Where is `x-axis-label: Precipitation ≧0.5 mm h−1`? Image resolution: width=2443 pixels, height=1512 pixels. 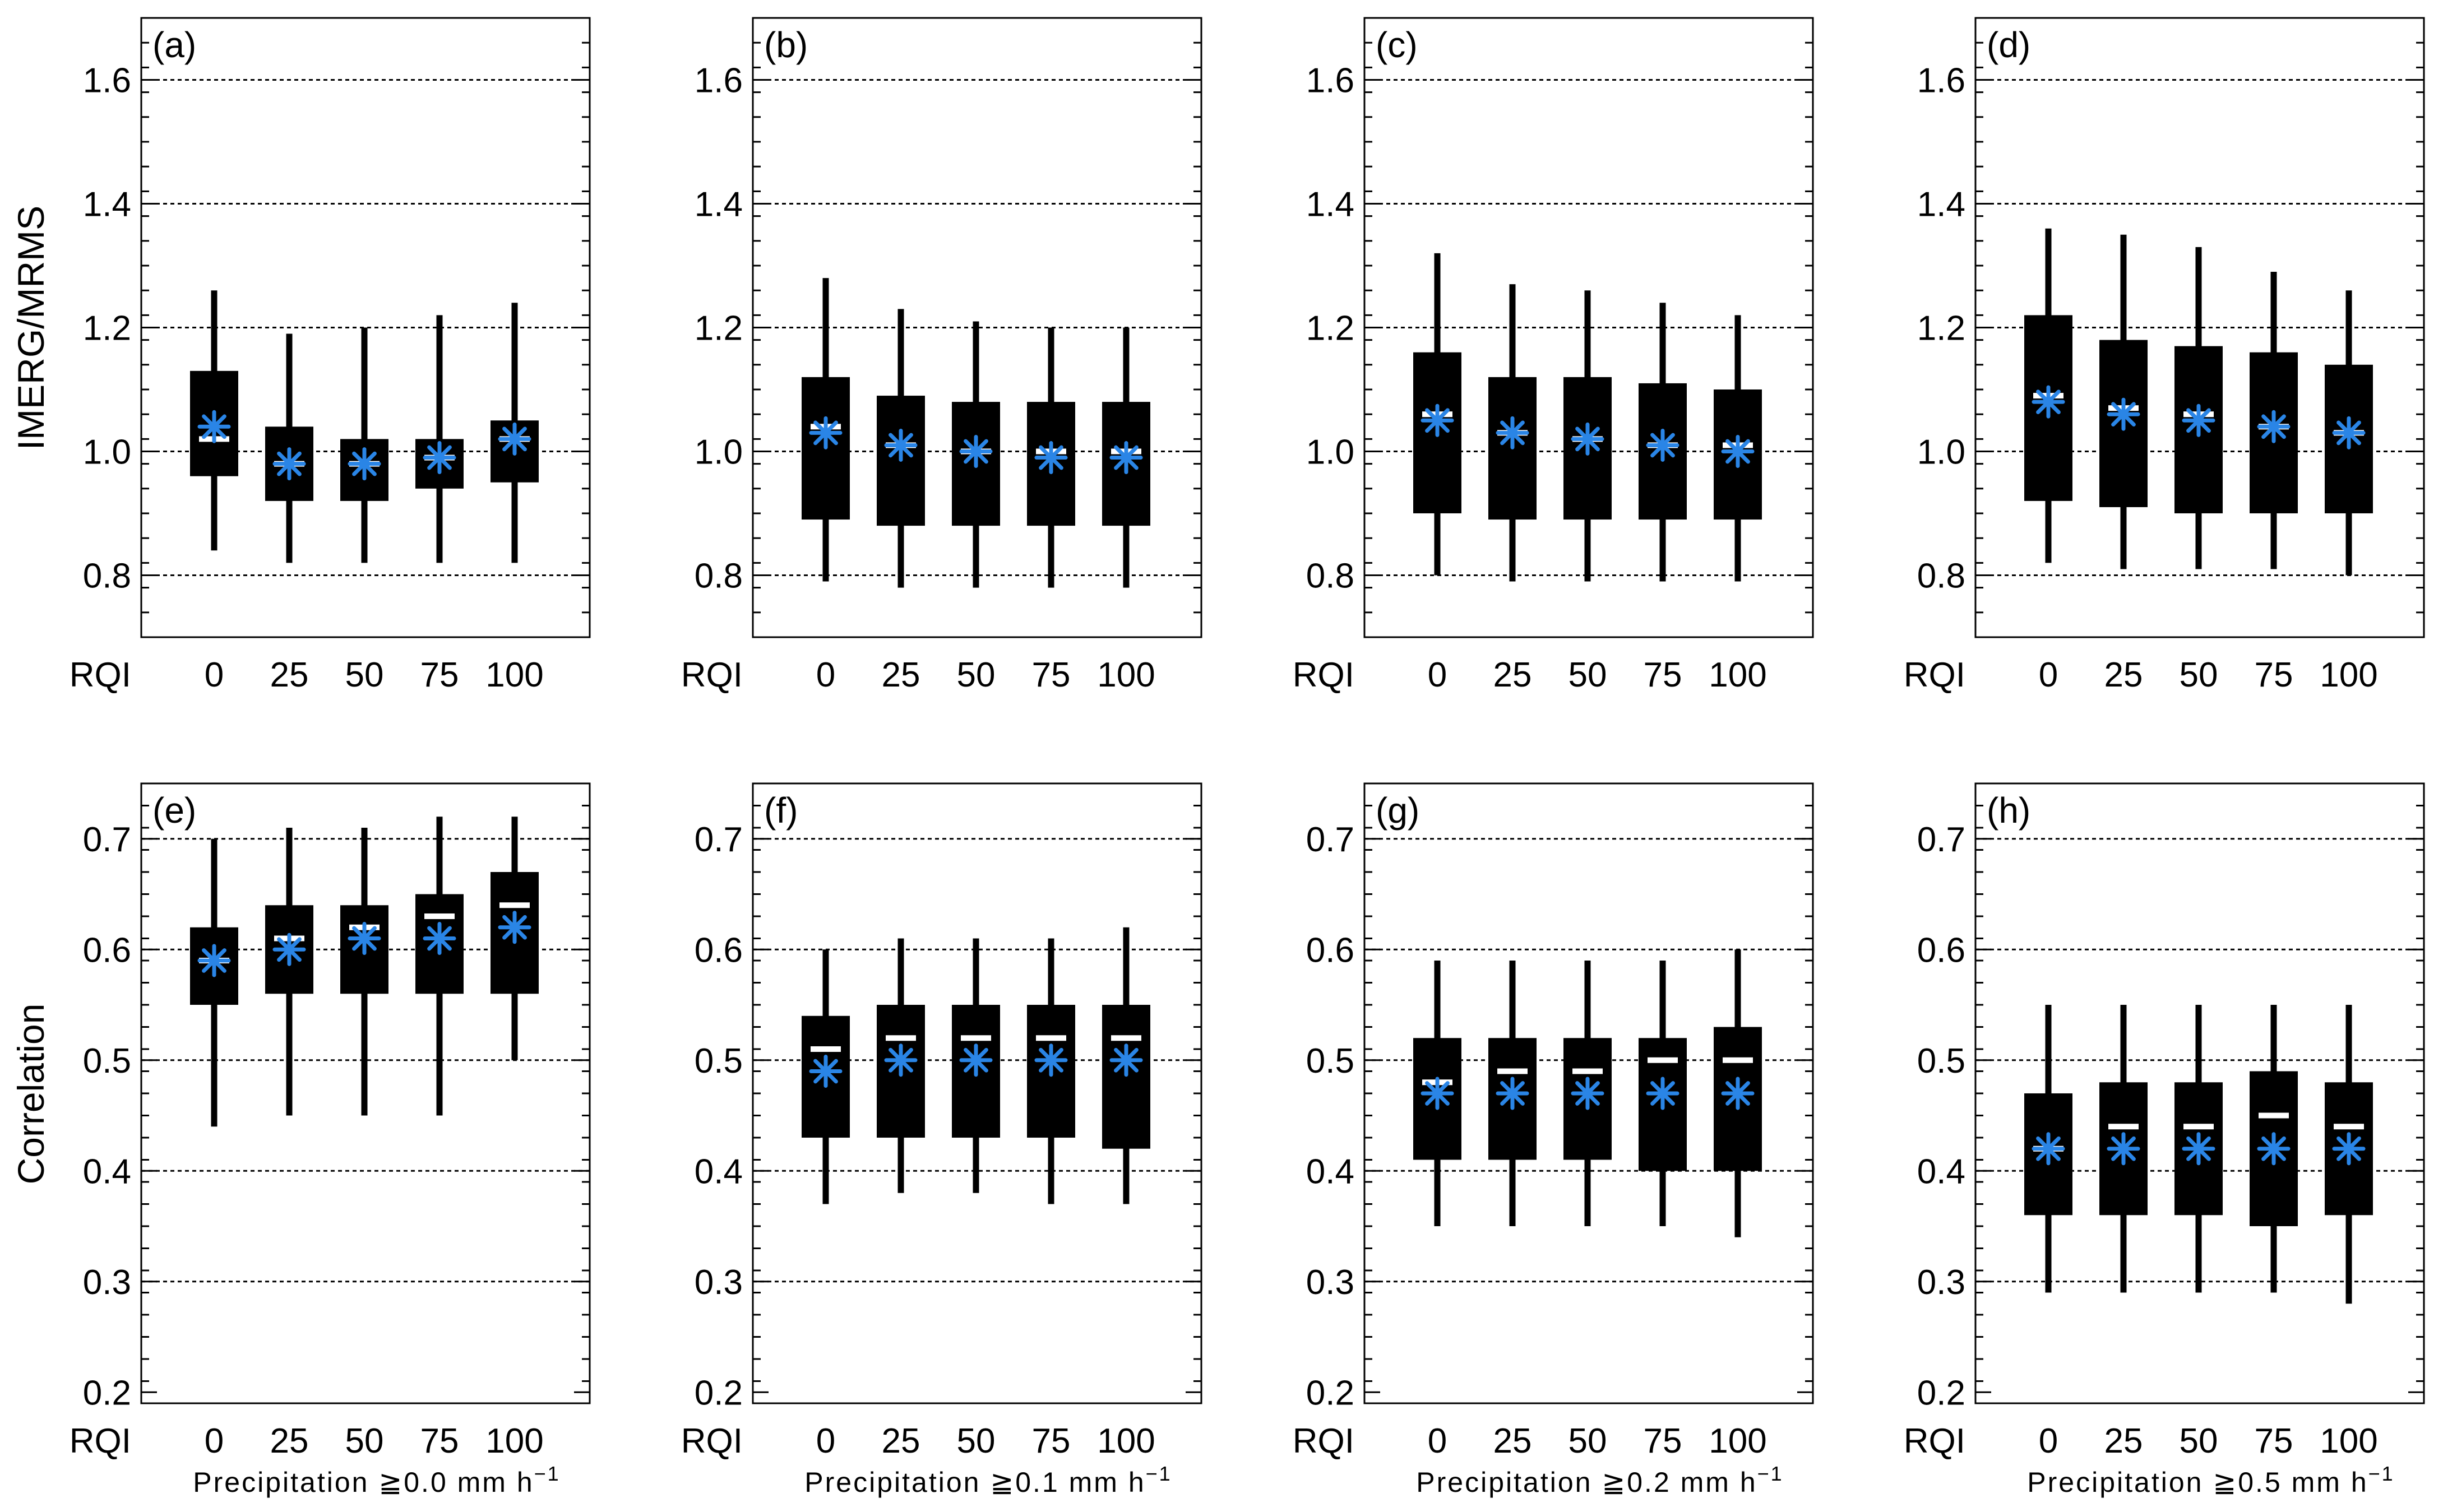
x-axis-label: Precipitation ≧0.5 mm h−1 is located at coordinates (2211, 1480).